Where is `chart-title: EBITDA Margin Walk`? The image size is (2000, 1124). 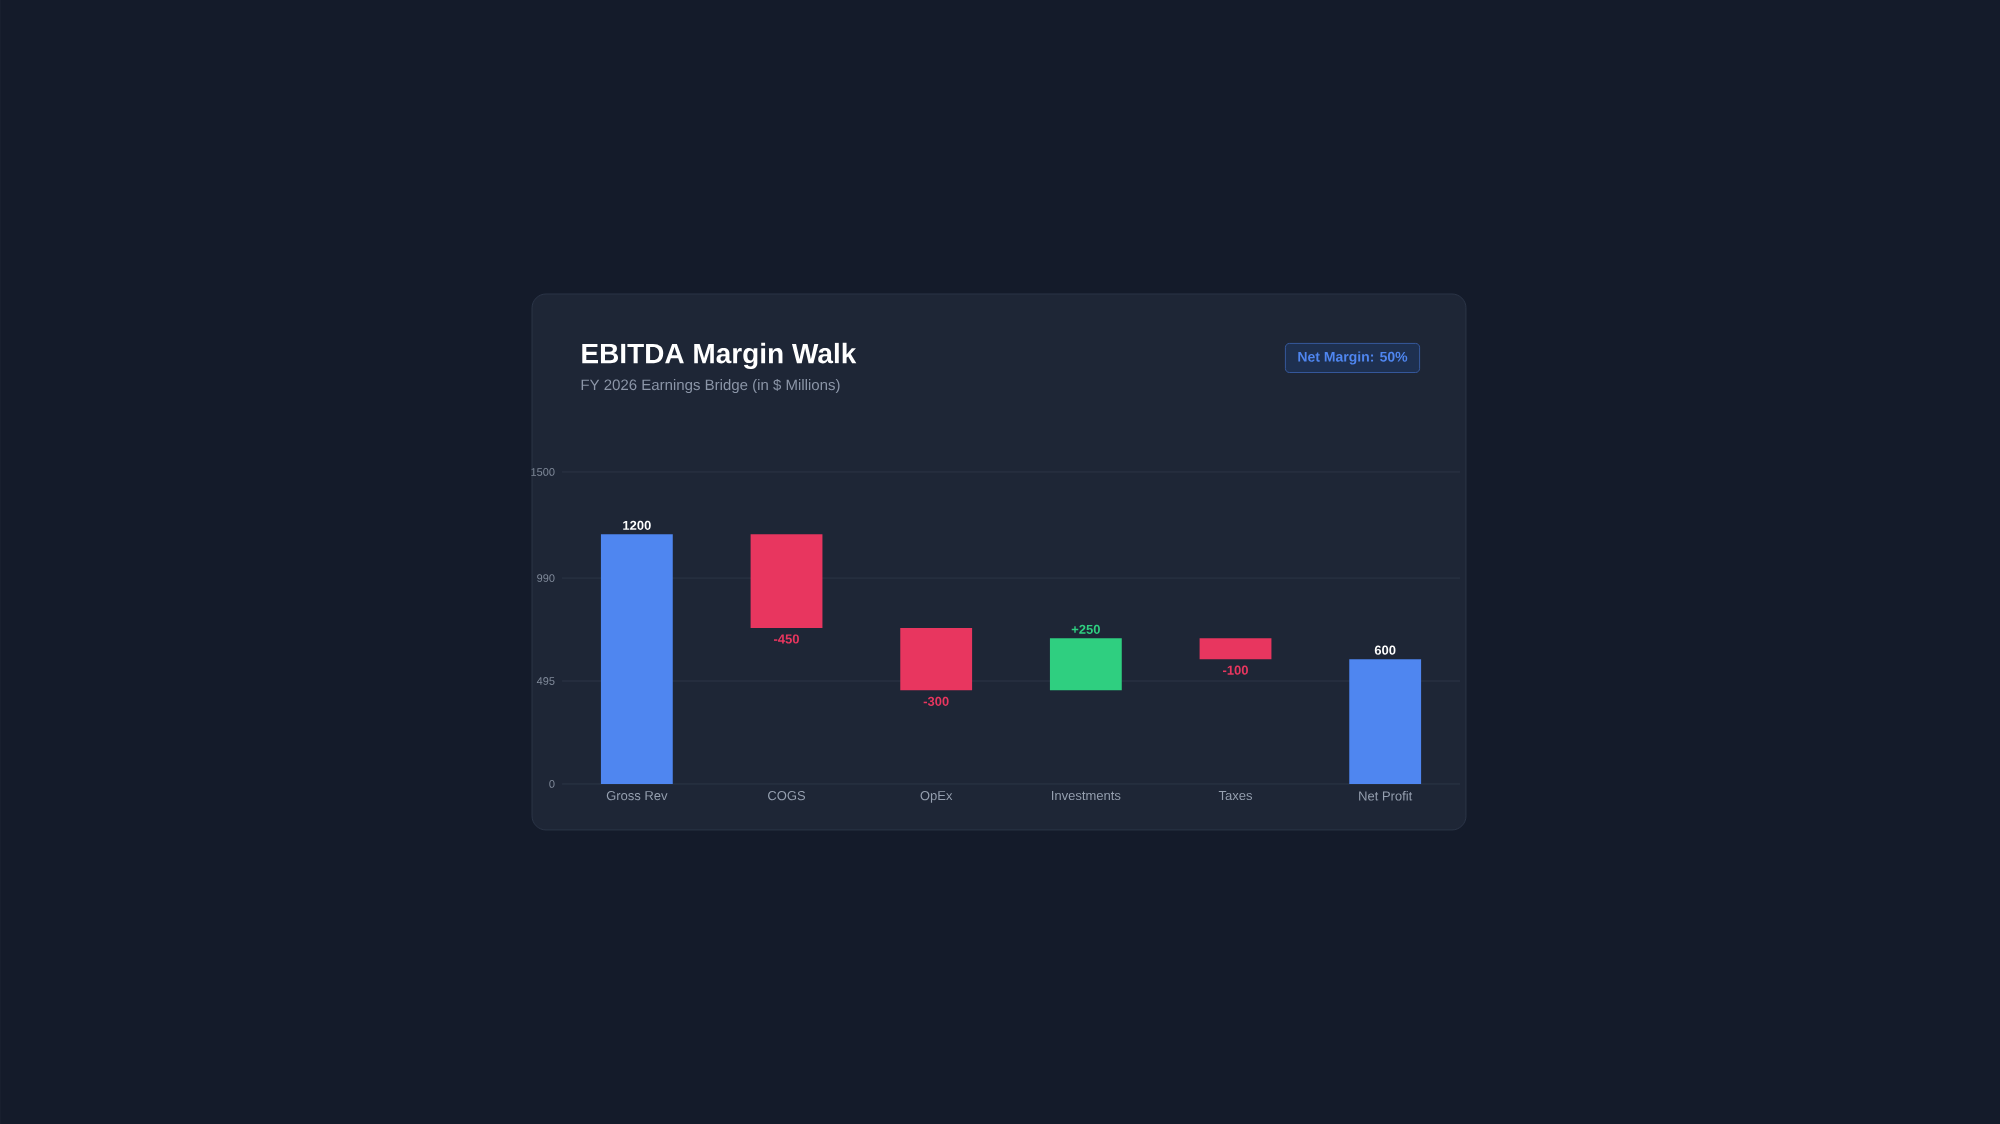 chart-title: EBITDA Margin Walk is located at coordinates (719, 356).